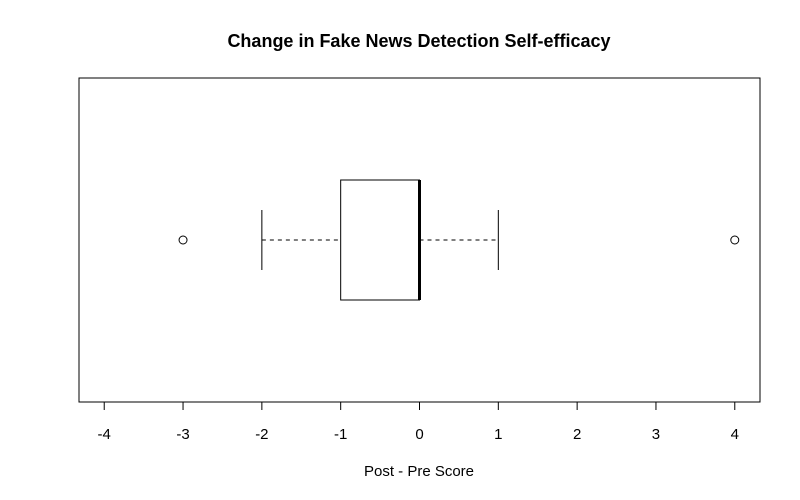 This screenshot has width=800, height=500. I want to click on x-tick-label: -2, so click(261, 434).